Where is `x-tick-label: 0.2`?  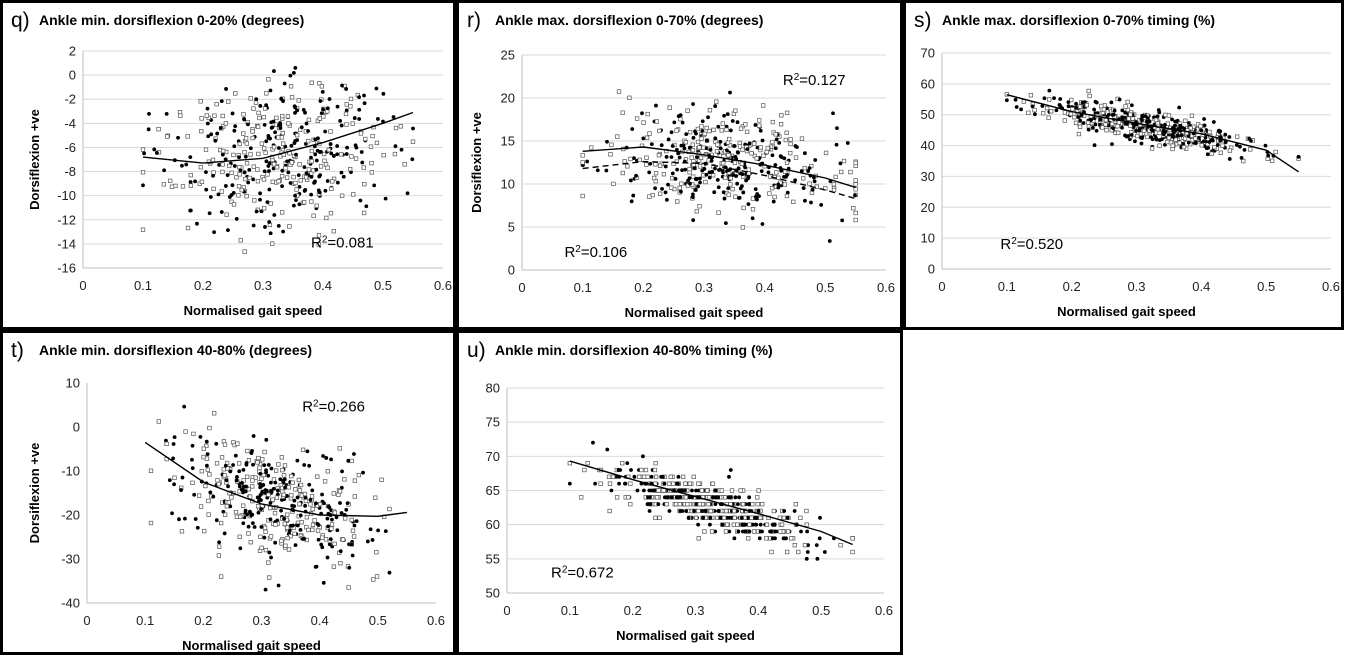 x-tick-label: 0.2 is located at coordinates (203, 620).